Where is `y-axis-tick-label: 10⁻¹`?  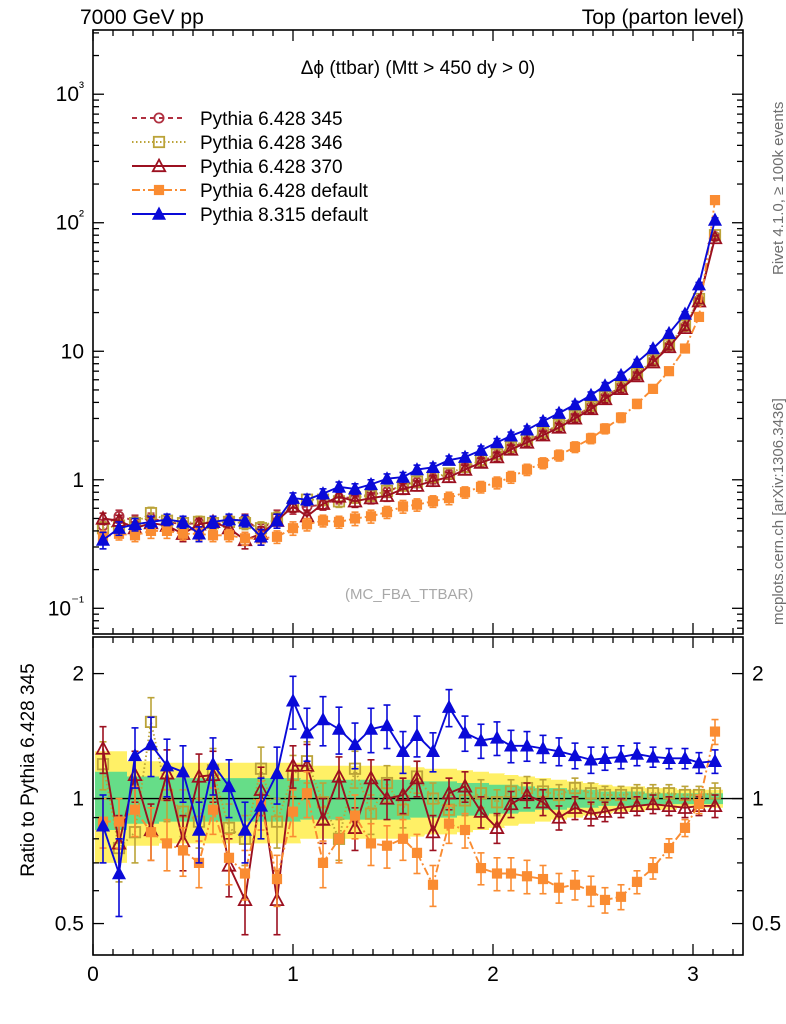
y-axis-tick-label: 10⁻¹ is located at coordinates (66, 606).